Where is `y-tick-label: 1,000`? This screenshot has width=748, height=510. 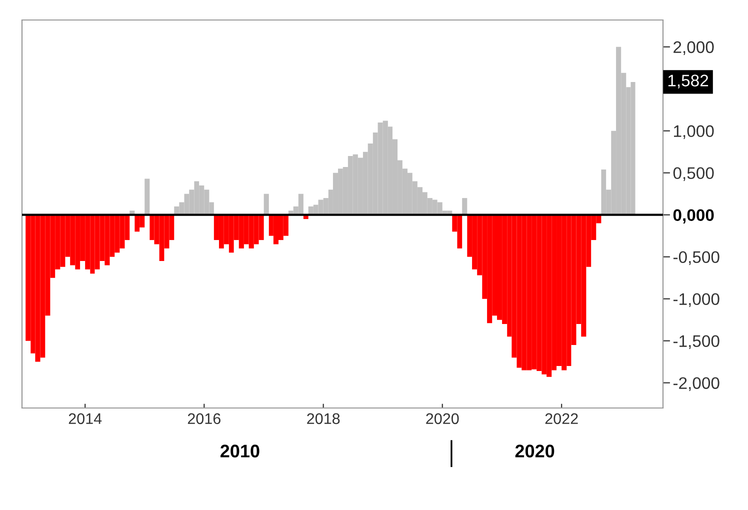
y-tick-label: 1,000 is located at coordinates (694, 132).